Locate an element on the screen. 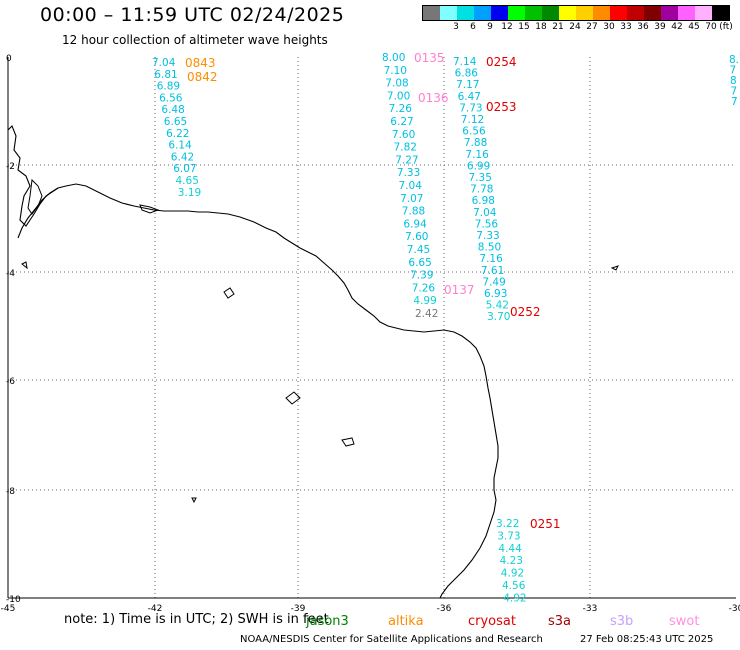  x-tick-label: -45 is located at coordinates (8, 609).